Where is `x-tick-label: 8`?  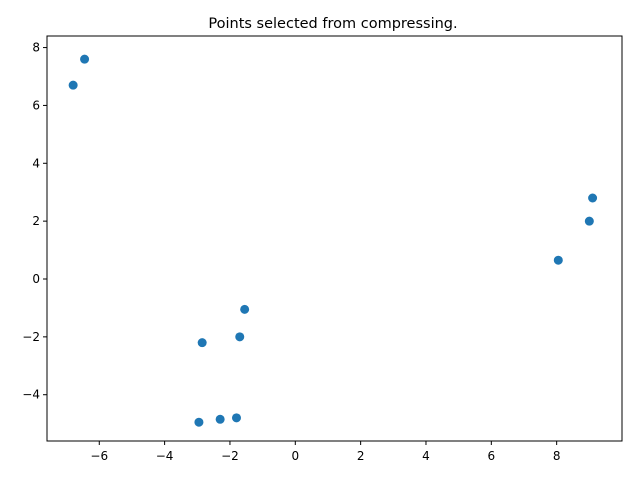 x-tick-label: 8 is located at coordinates (557, 456).